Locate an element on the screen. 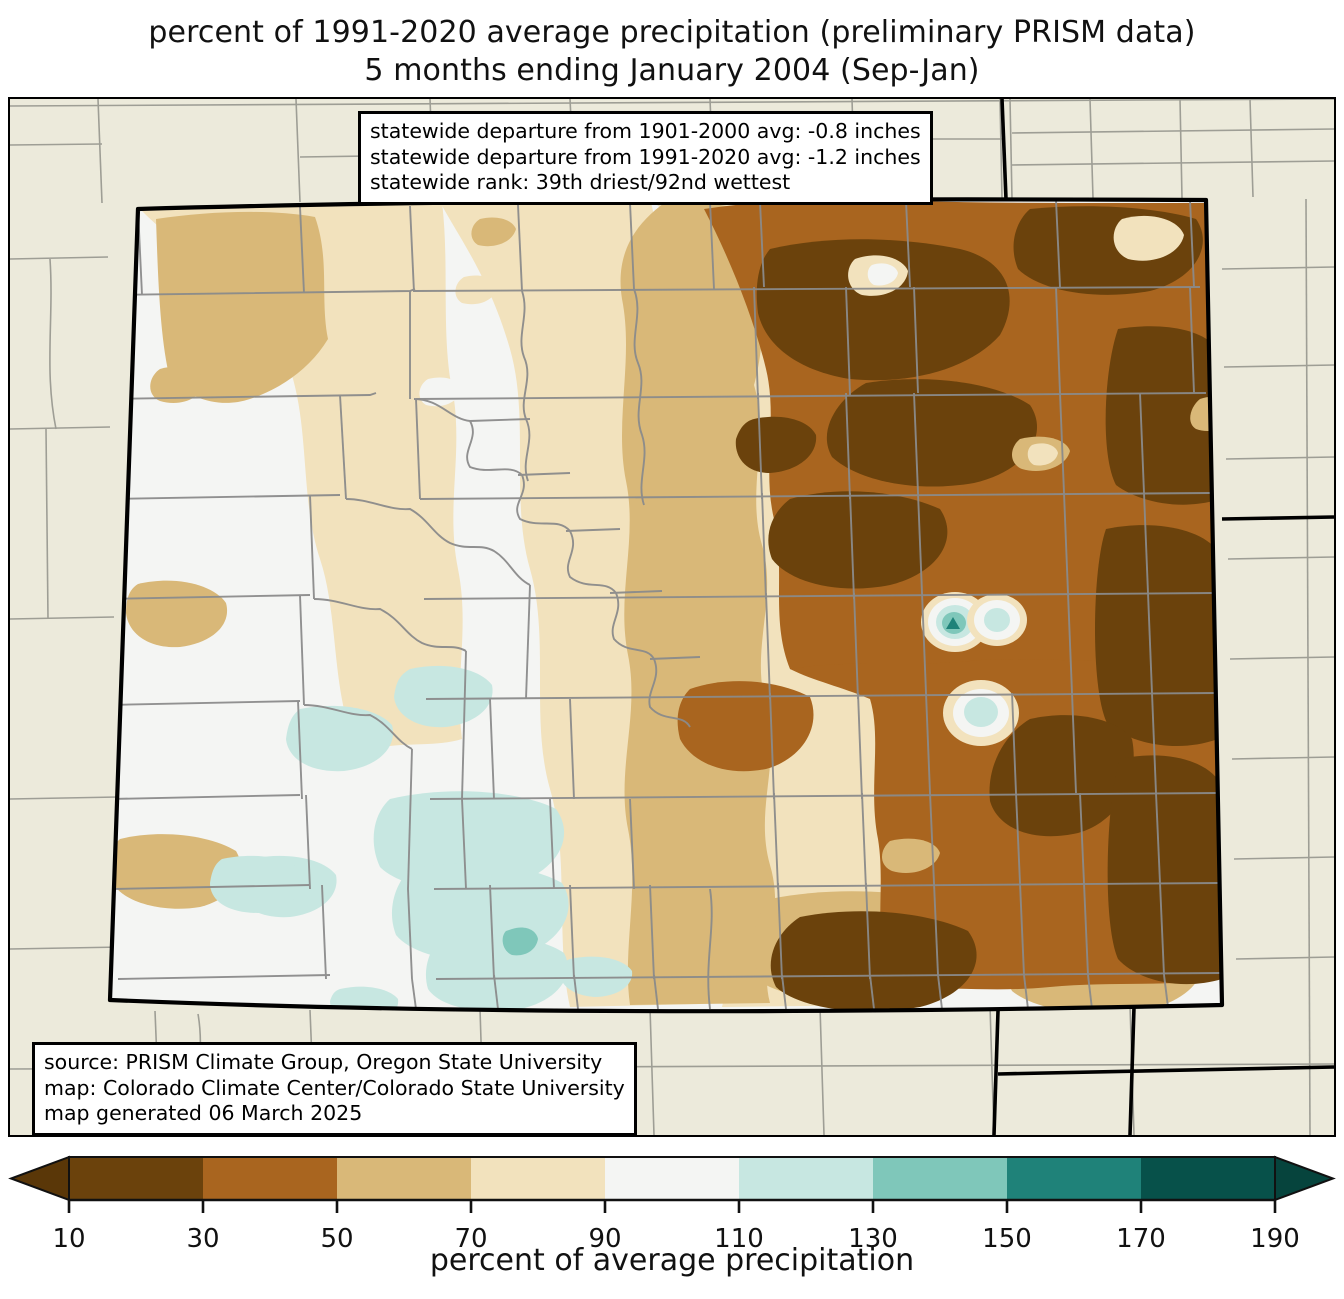 The image size is (1344, 1299). colorbar-tick-label-110: 110 is located at coordinates (739, 1239).